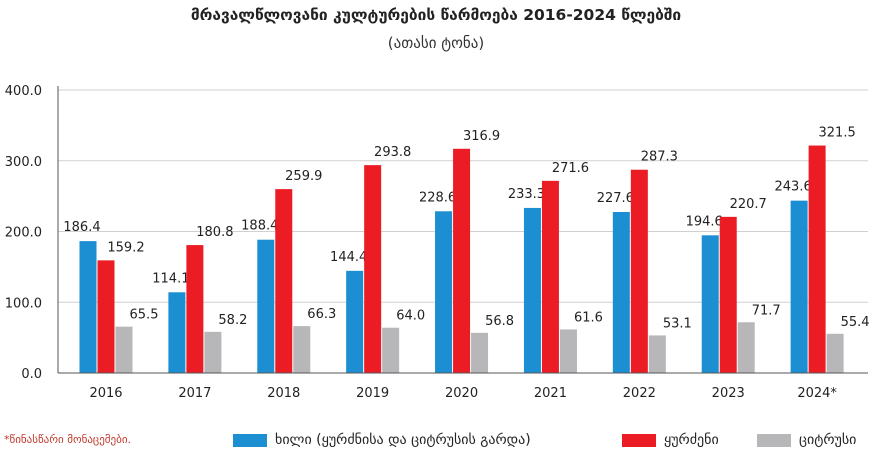 The height and width of the screenshot is (474, 872). What do you see at coordinates (232, 320) in the screenshot?
I see `data-label: 58.2` at bounding box center [232, 320].